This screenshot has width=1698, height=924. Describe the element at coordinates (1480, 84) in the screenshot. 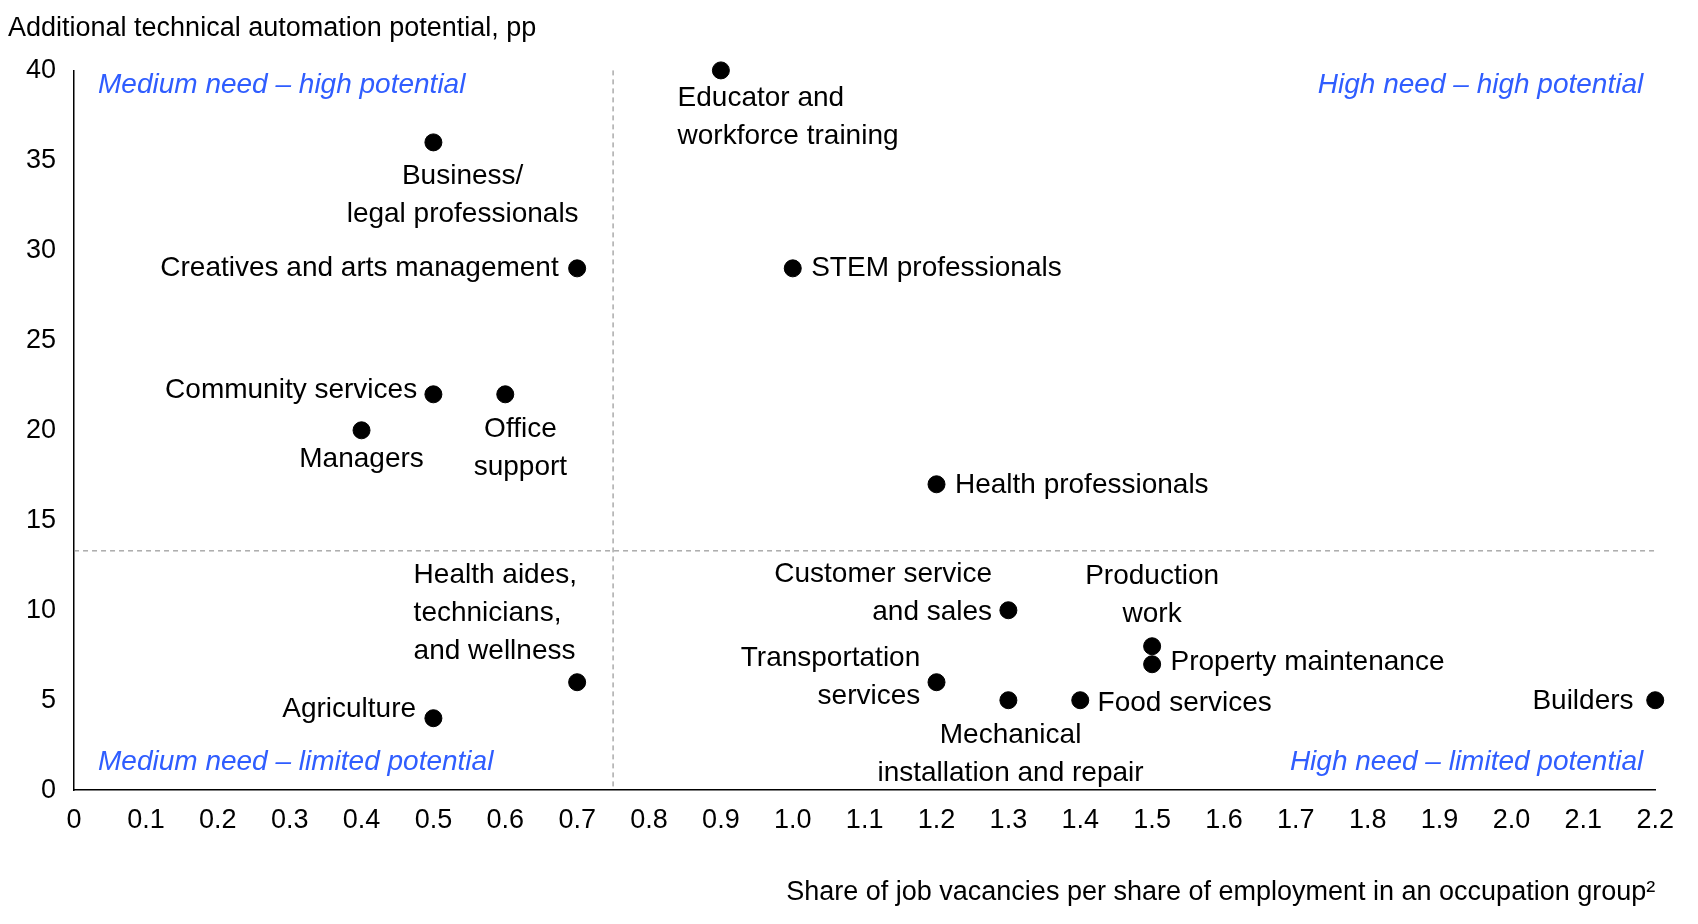

I see `annotation: High need – high potential` at that location.